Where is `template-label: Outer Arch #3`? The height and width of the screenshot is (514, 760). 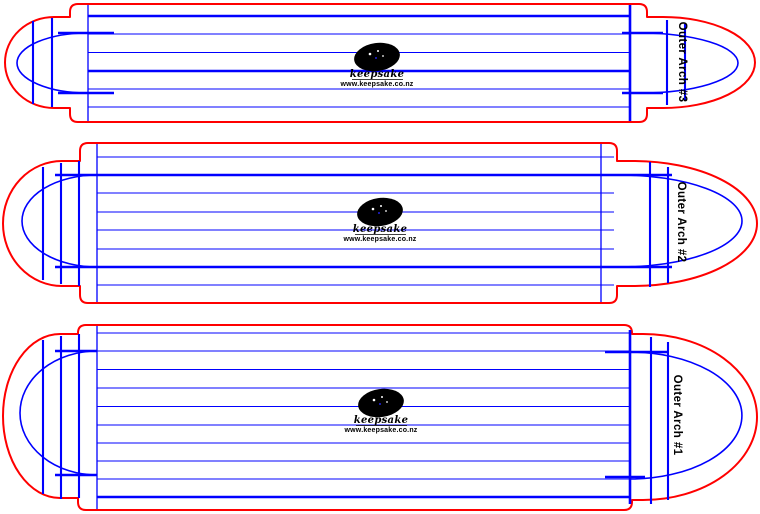 template-label: Outer Arch #3 is located at coordinates (682, 62).